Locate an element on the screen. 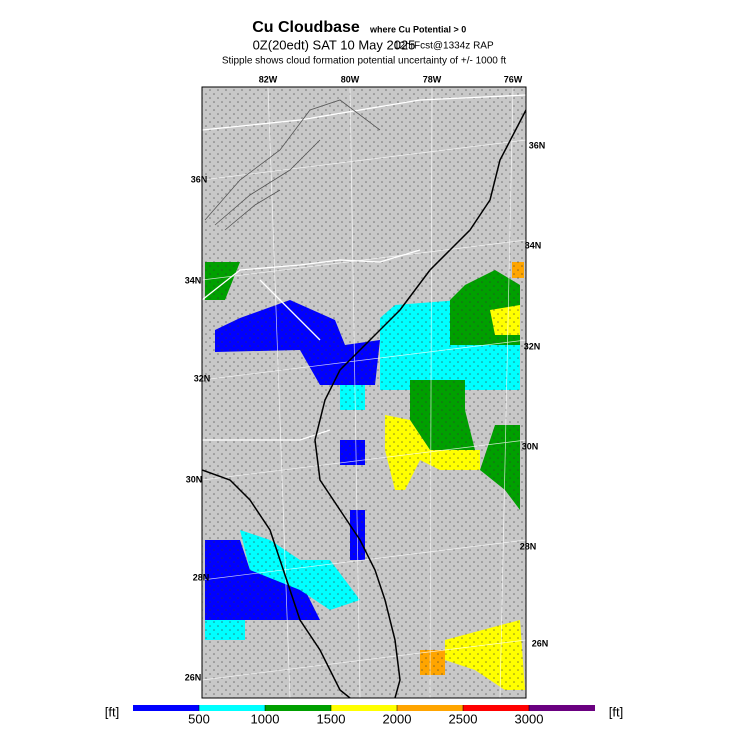  valid-time: 0Z(20edt) SAT 10 May 2025 is located at coordinates (334, 44).